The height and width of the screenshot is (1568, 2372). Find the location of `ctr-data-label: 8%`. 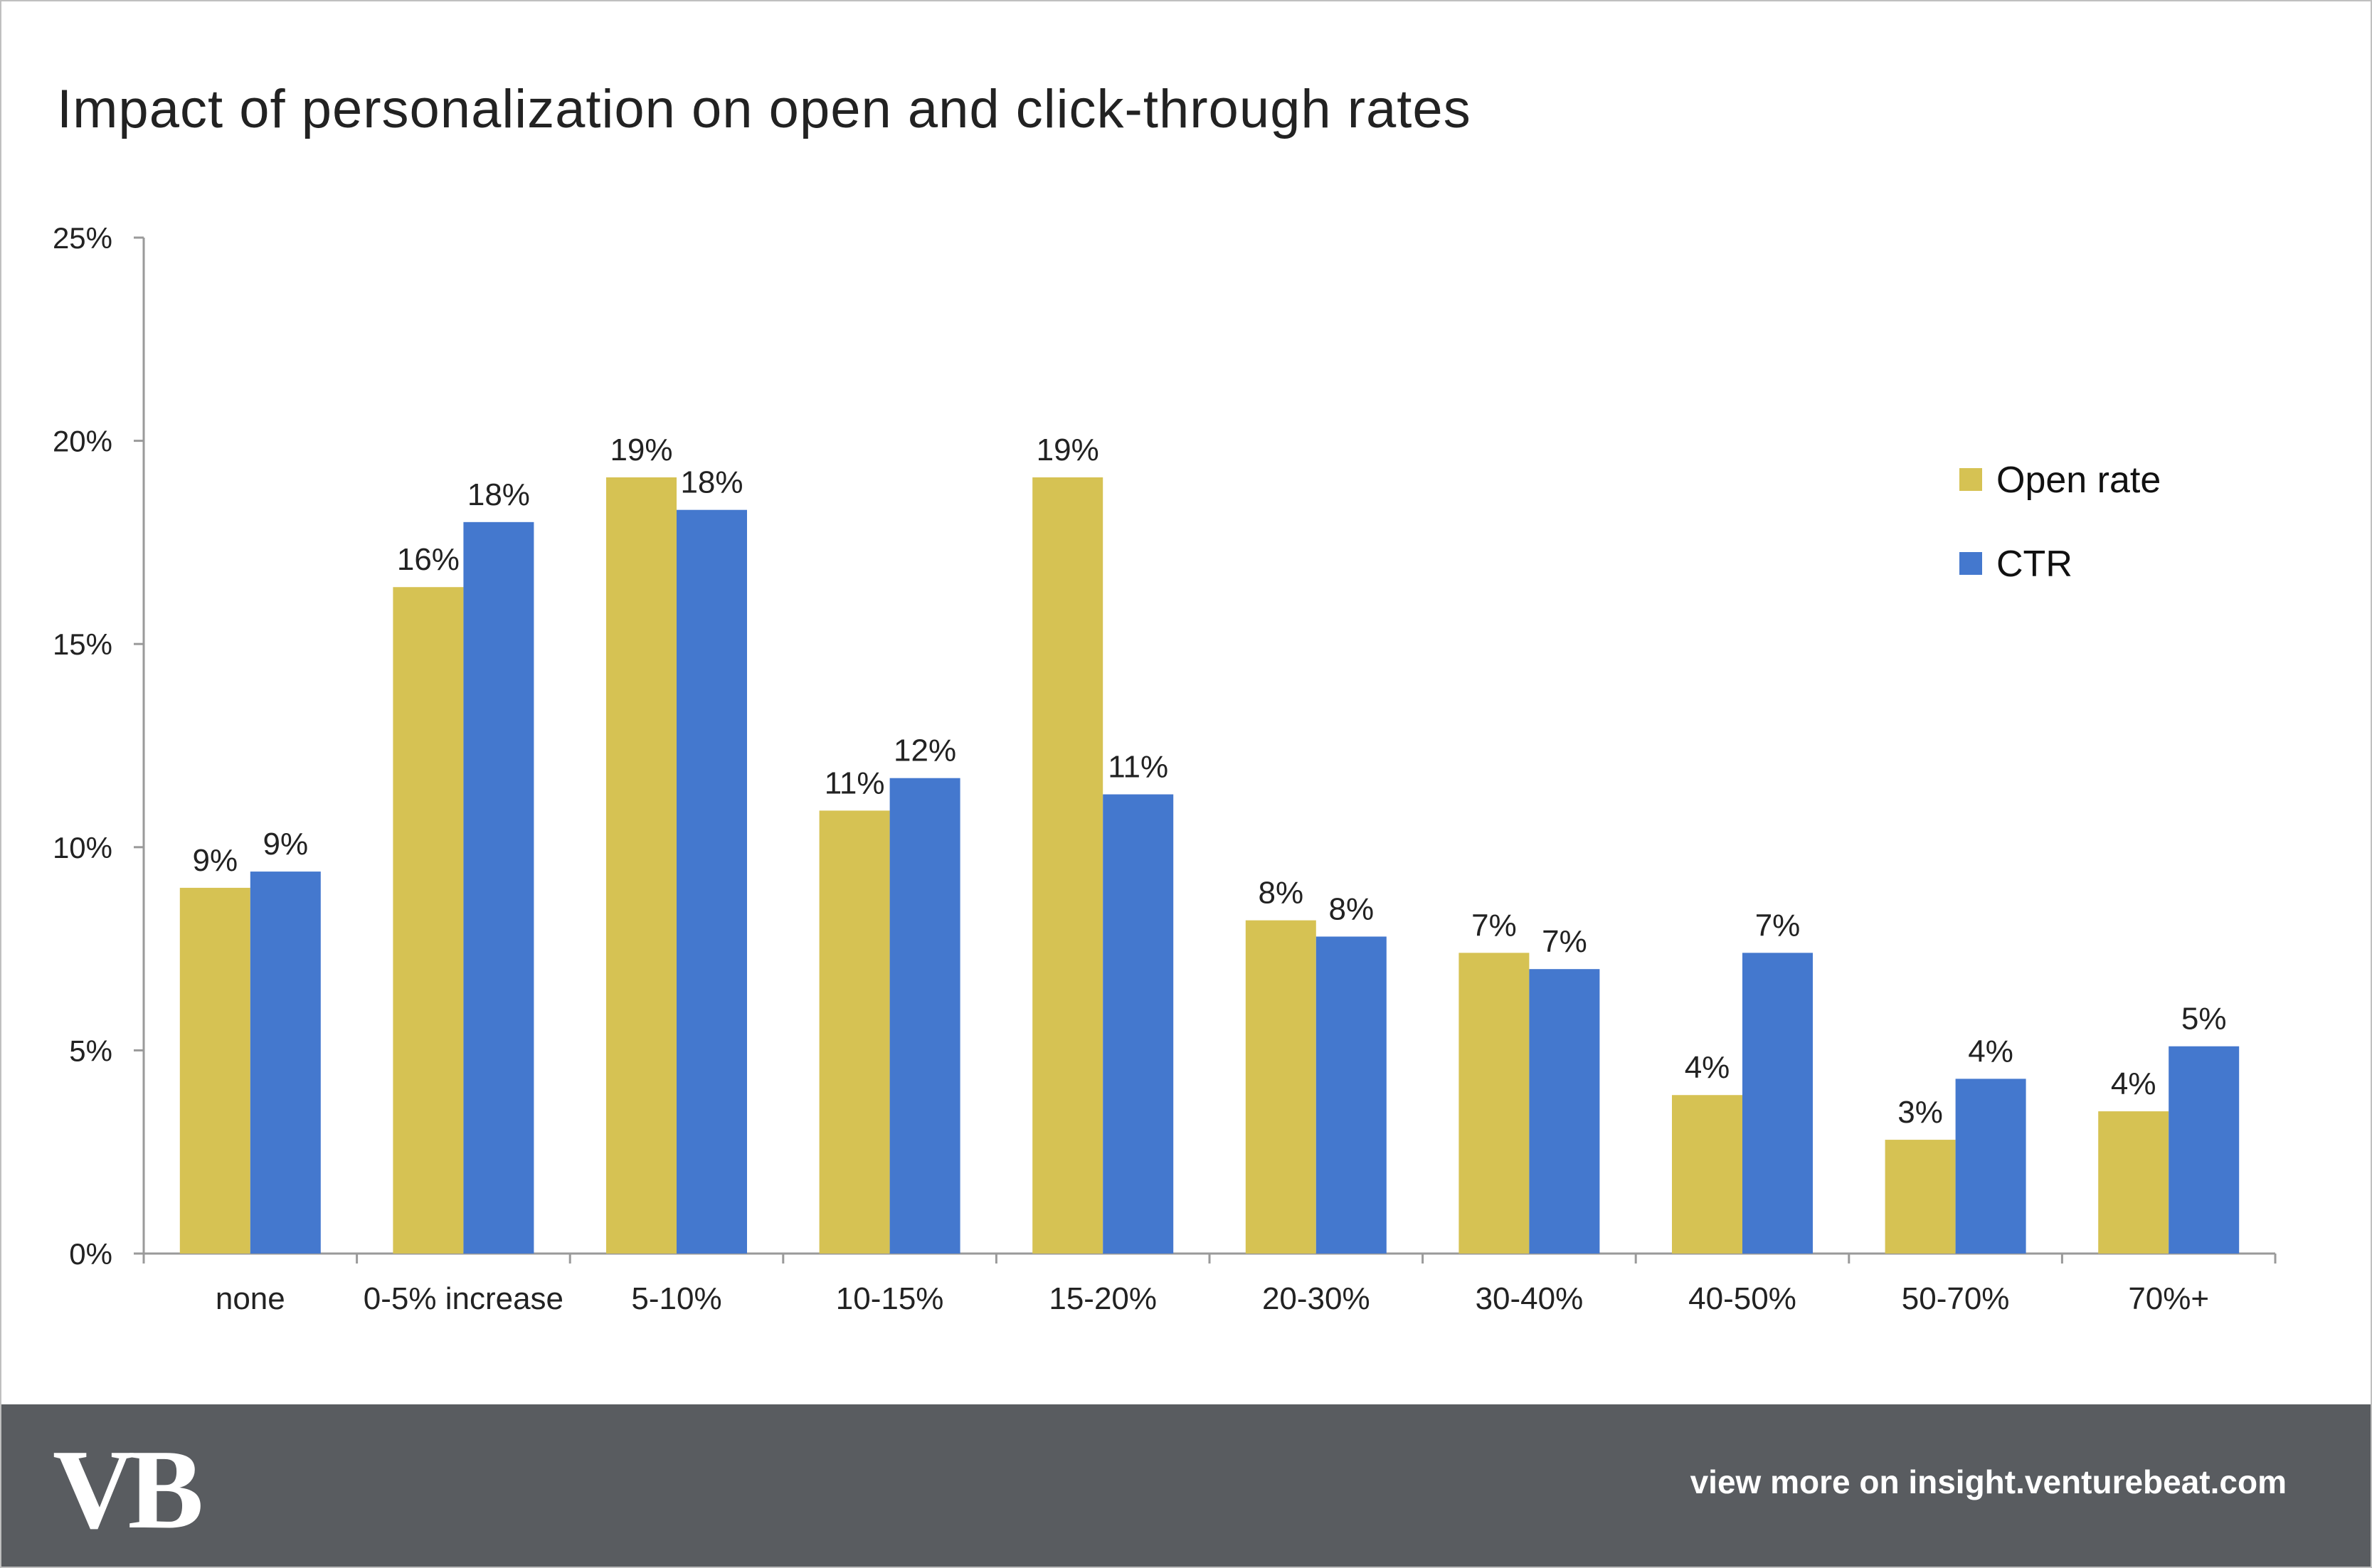

ctr-data-label: 8% is located at coordinates (1352, 908).